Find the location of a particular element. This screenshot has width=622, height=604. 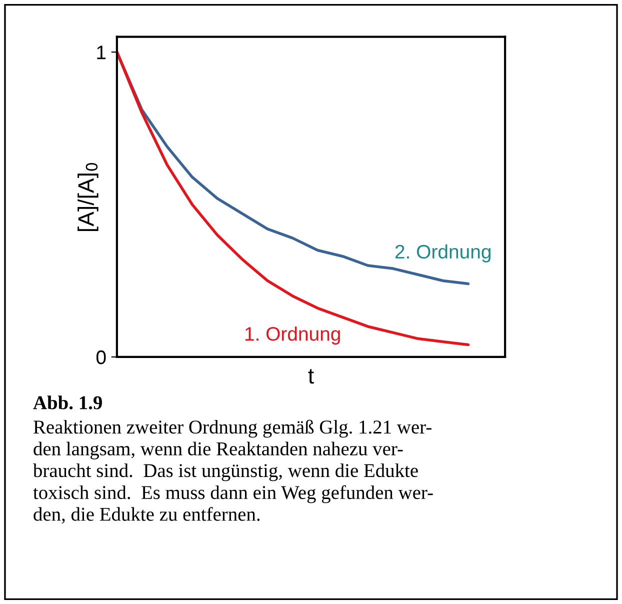

text: Reaktionen zweiter Ordnung gemäß Glg. 1.21 wer- den langsam, wenn die Reaktanden nahezu ver- braucht sind. Das ist ungünstig, wenn die Edukte toxisch sind. Es muss dann ein Weg gefunden wer- den, die Edukte zu entfernen. is located at coordinates (232, 472).